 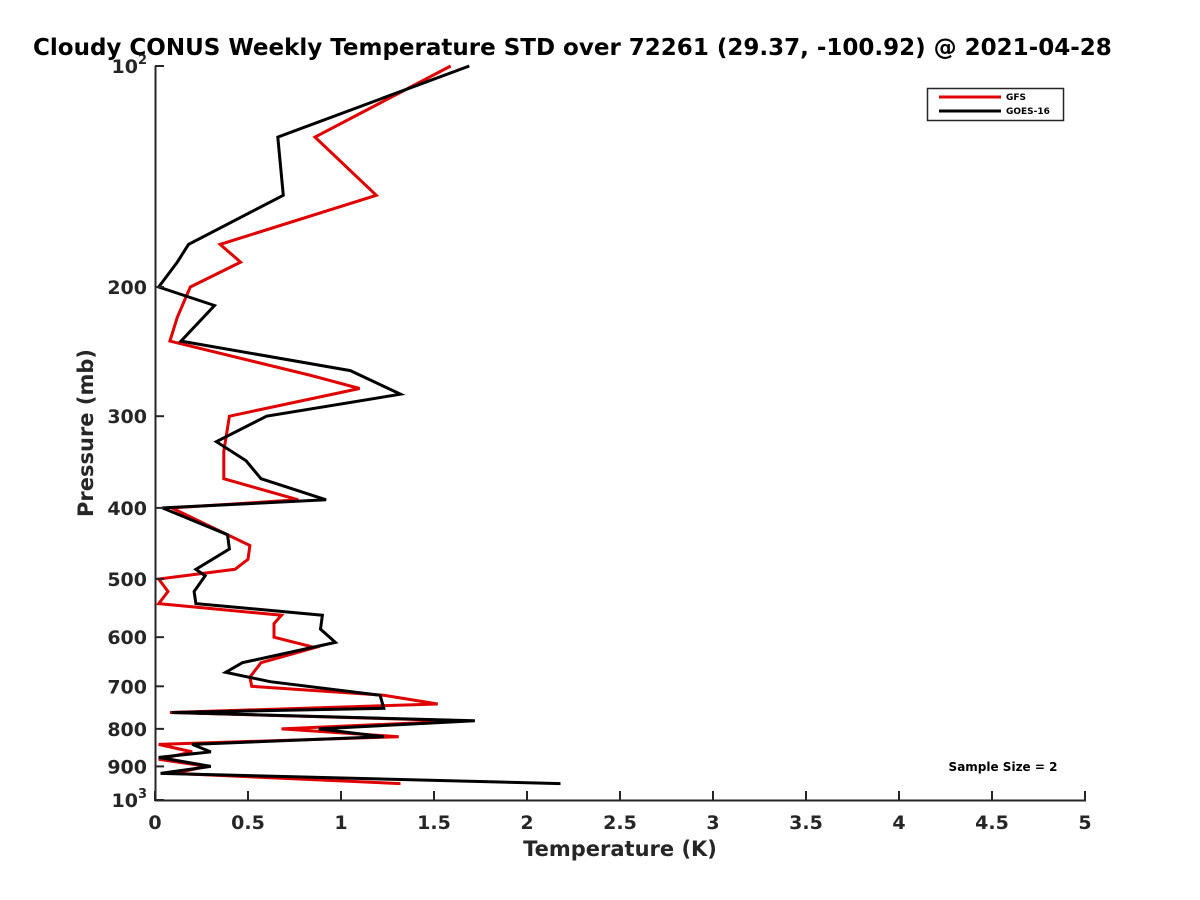 What do you see at coordinates (434, 823) in the screenshot?
I see `x-tick-label: 1.5` at bounding box center [434, 823].